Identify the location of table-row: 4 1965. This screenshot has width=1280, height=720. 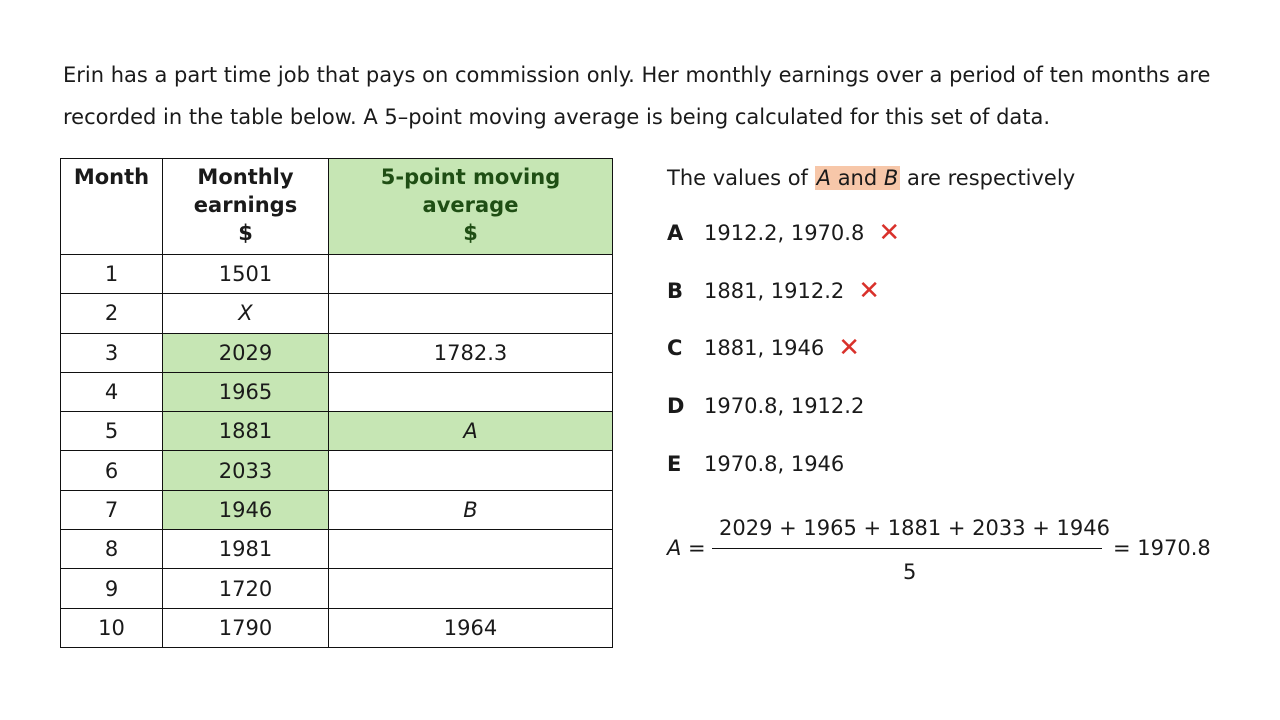
(336, 392).